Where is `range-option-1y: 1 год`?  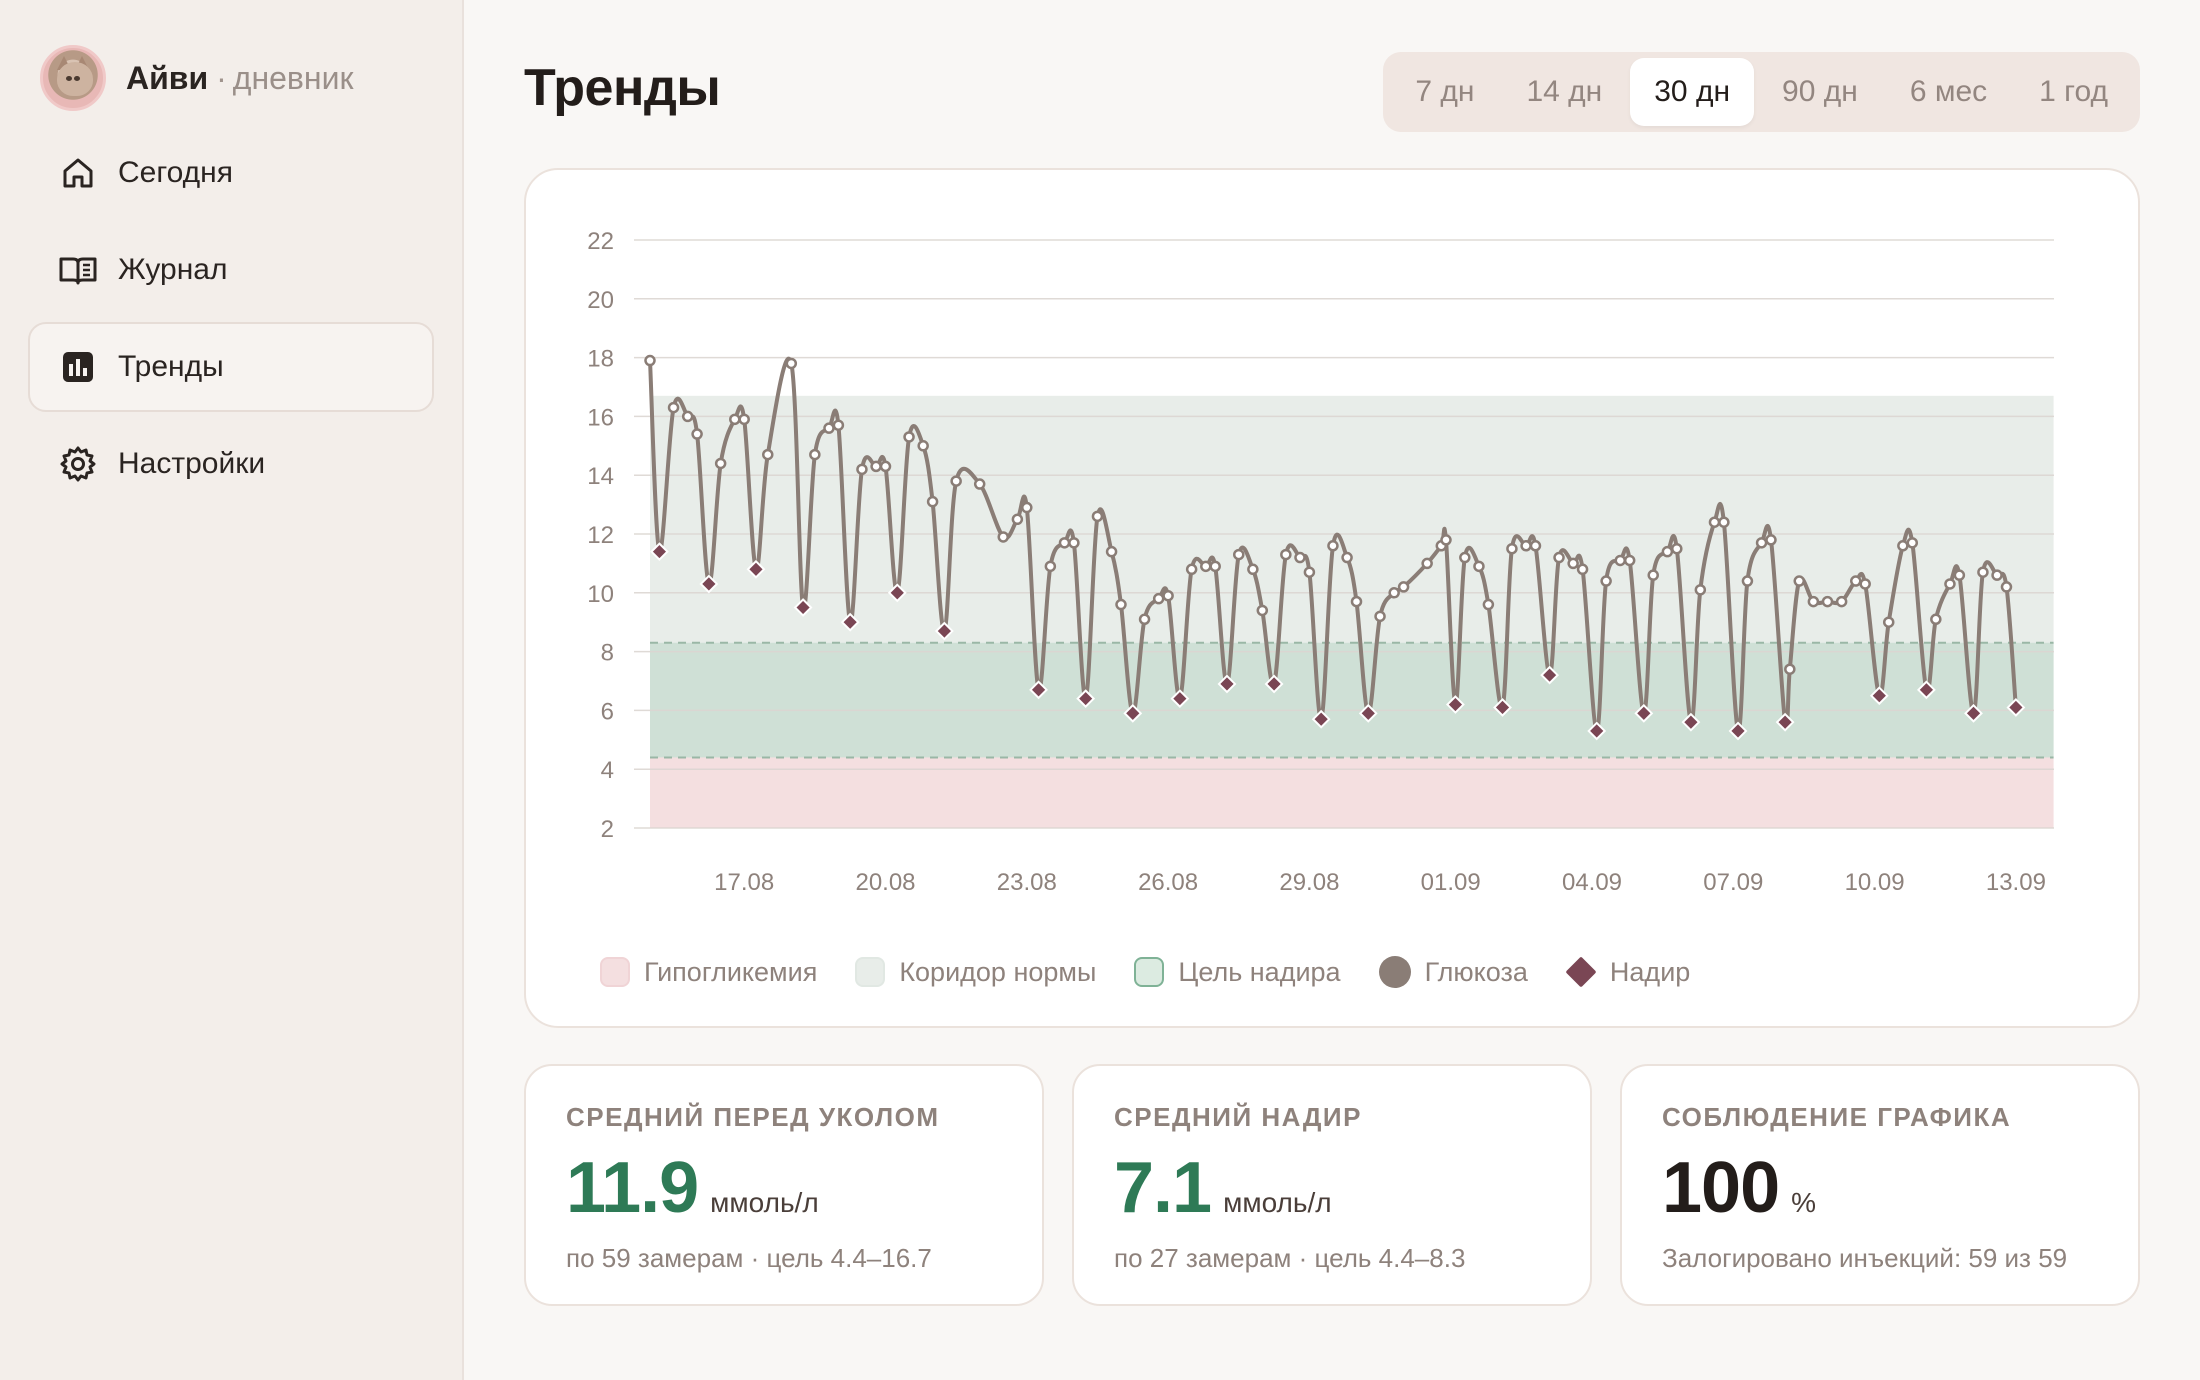 range-option-1y: 1 год is located at coordinates (2073, 91).